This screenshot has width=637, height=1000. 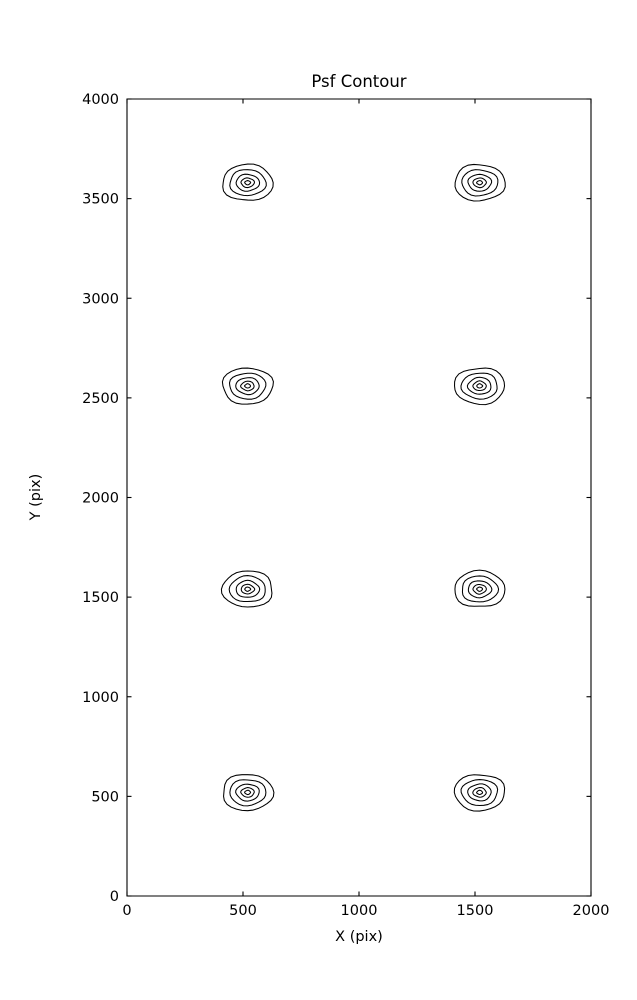 I want to click on y-tick-label: 1000, so click(x=100, y=698).